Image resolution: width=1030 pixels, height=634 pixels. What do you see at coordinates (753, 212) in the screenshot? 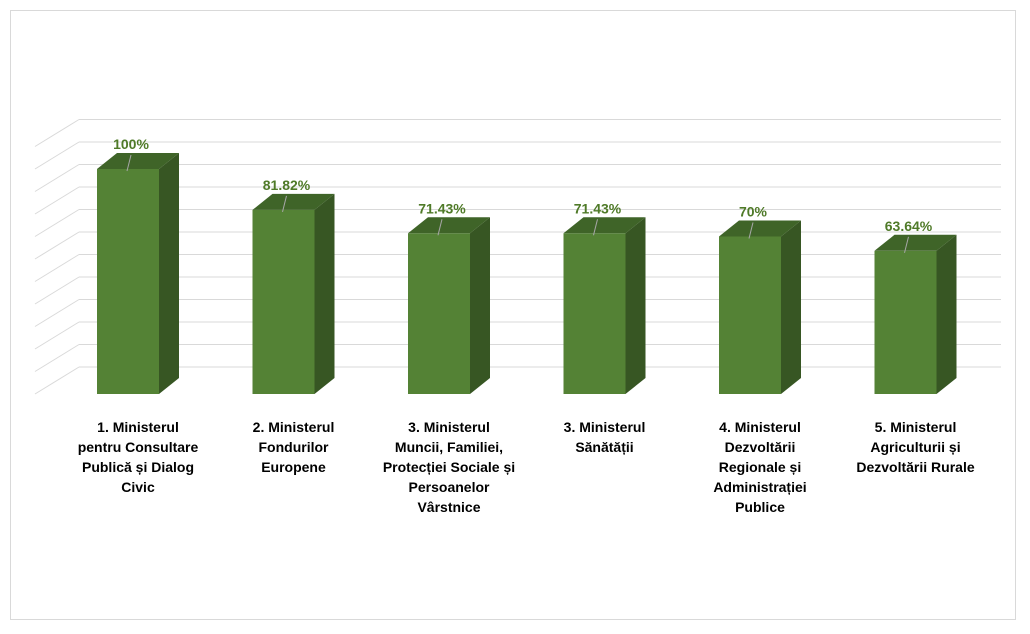
I see `data-label: 70%` at bounding box center [753, 212].